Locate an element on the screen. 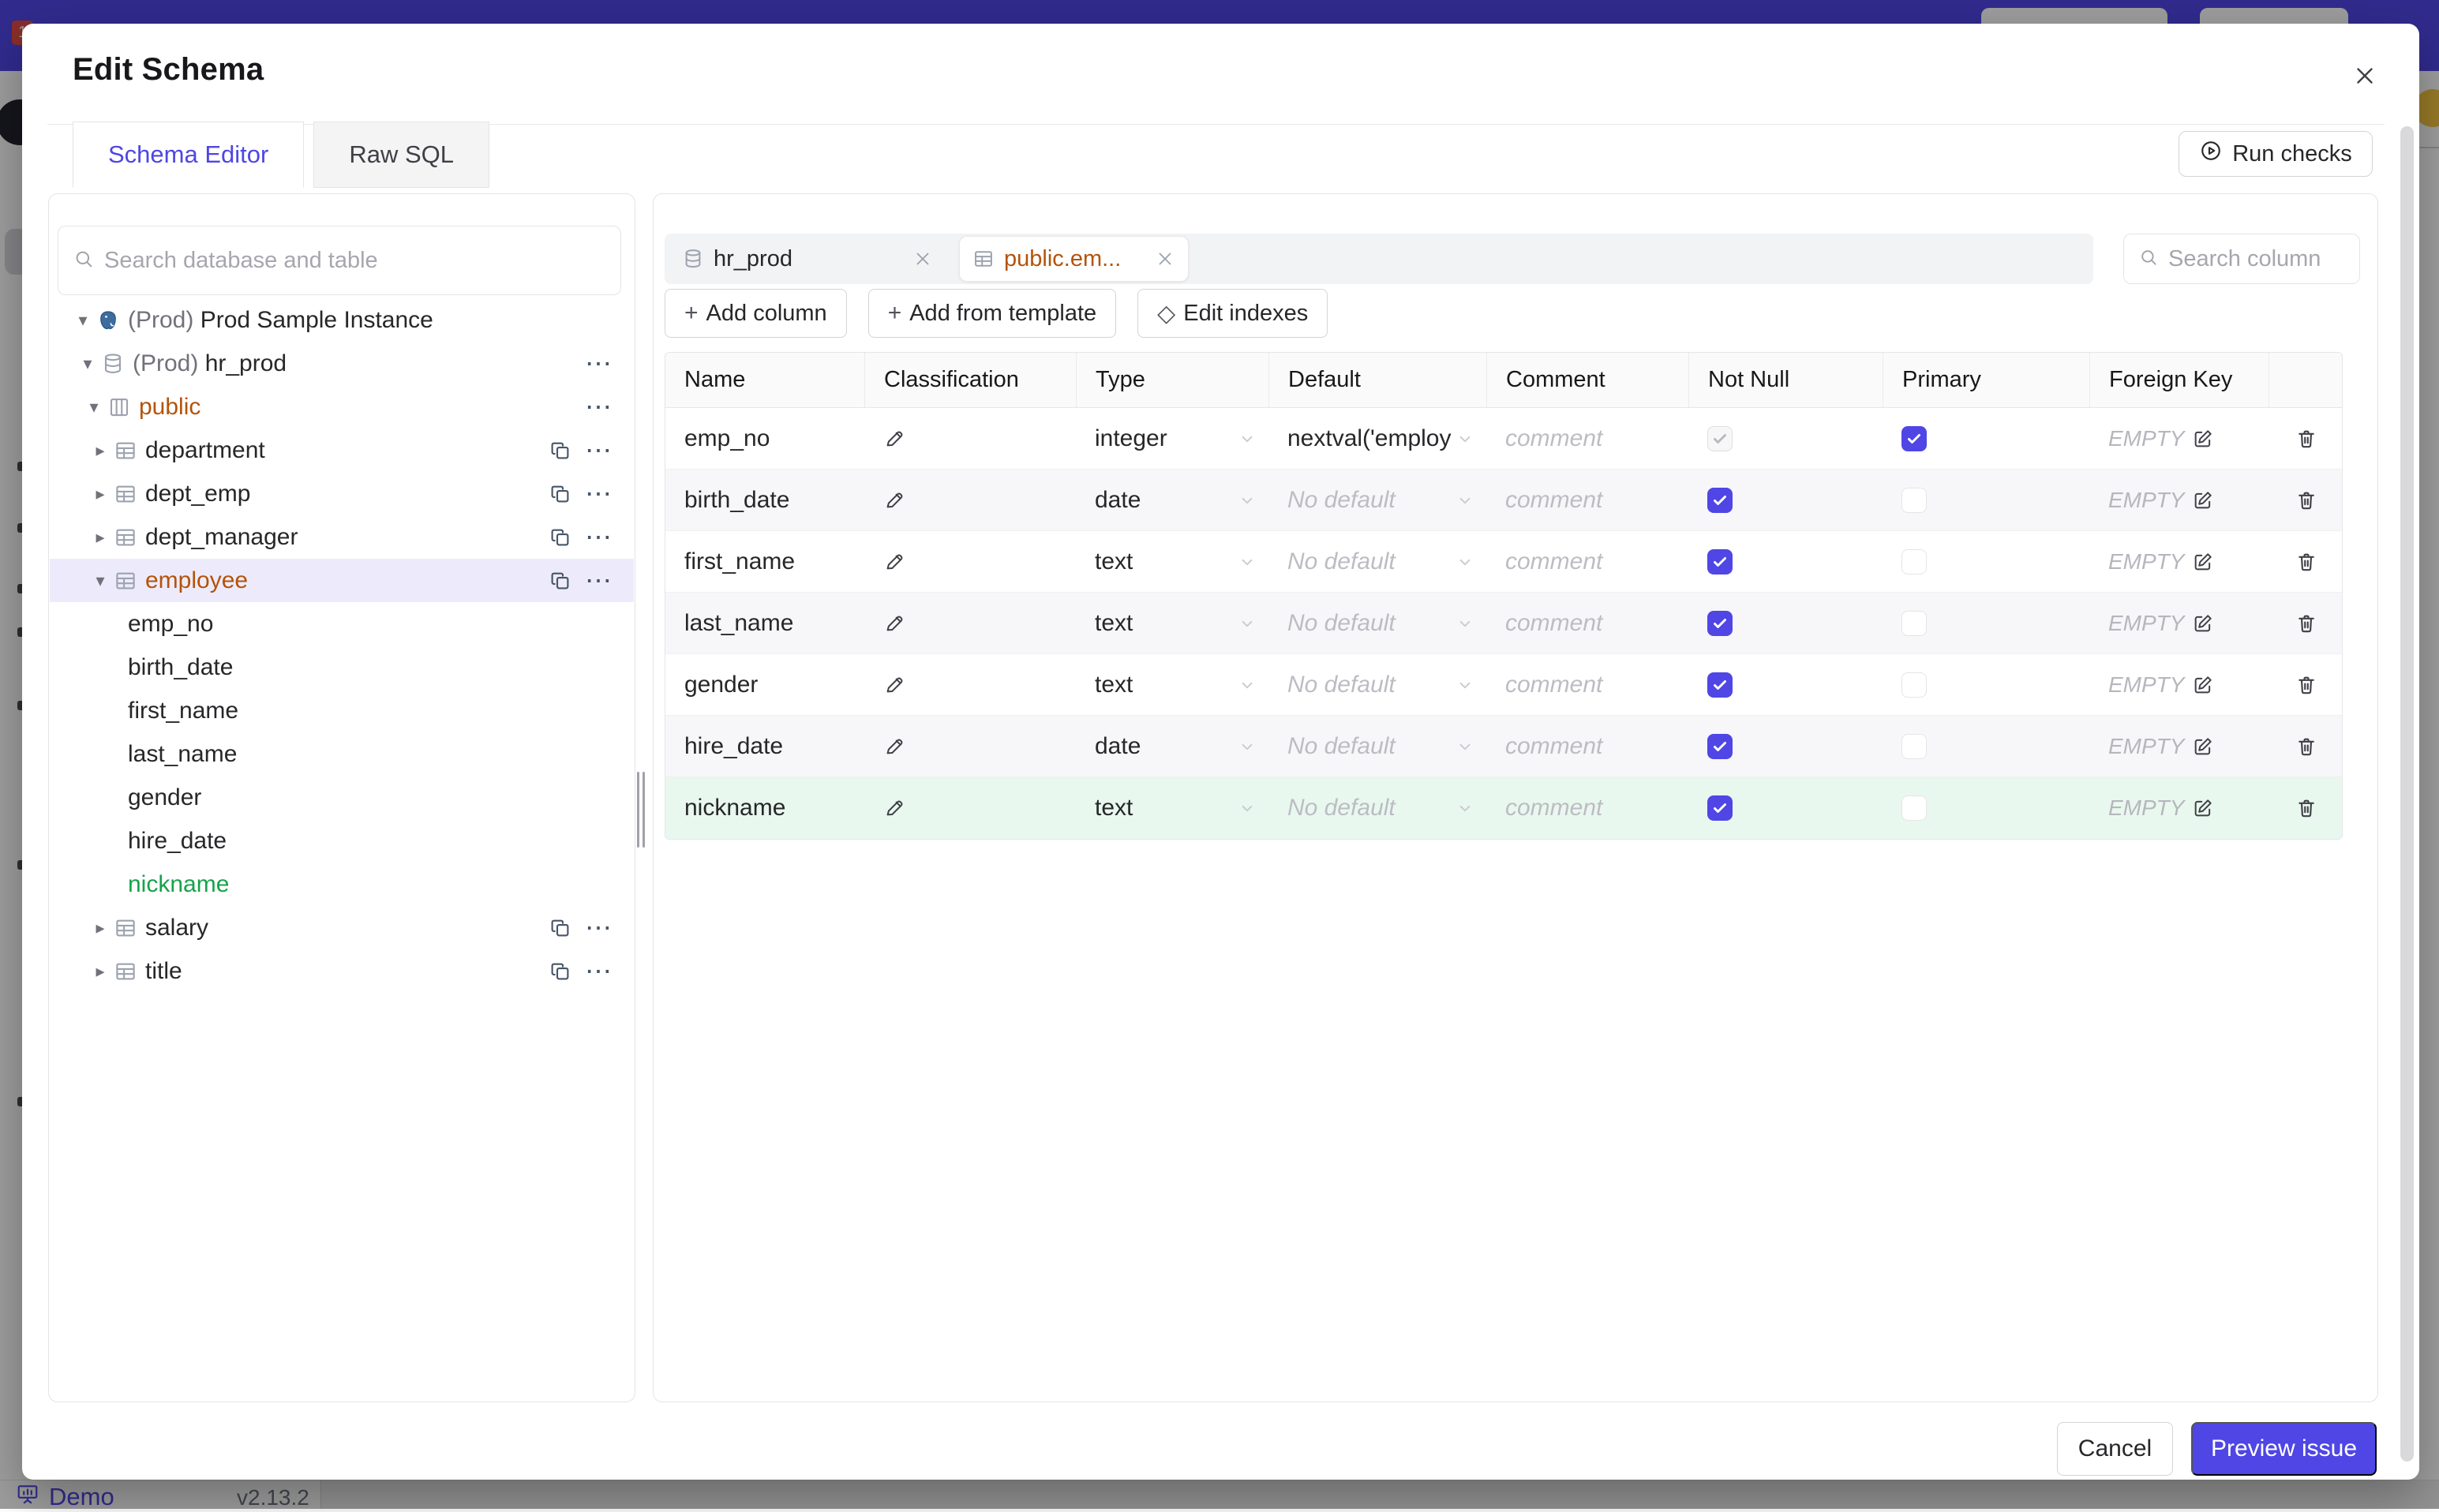 The width and height of the screenshot is (2439, 1512). add-column-button: +Add column is located at coordinates (756, 313).